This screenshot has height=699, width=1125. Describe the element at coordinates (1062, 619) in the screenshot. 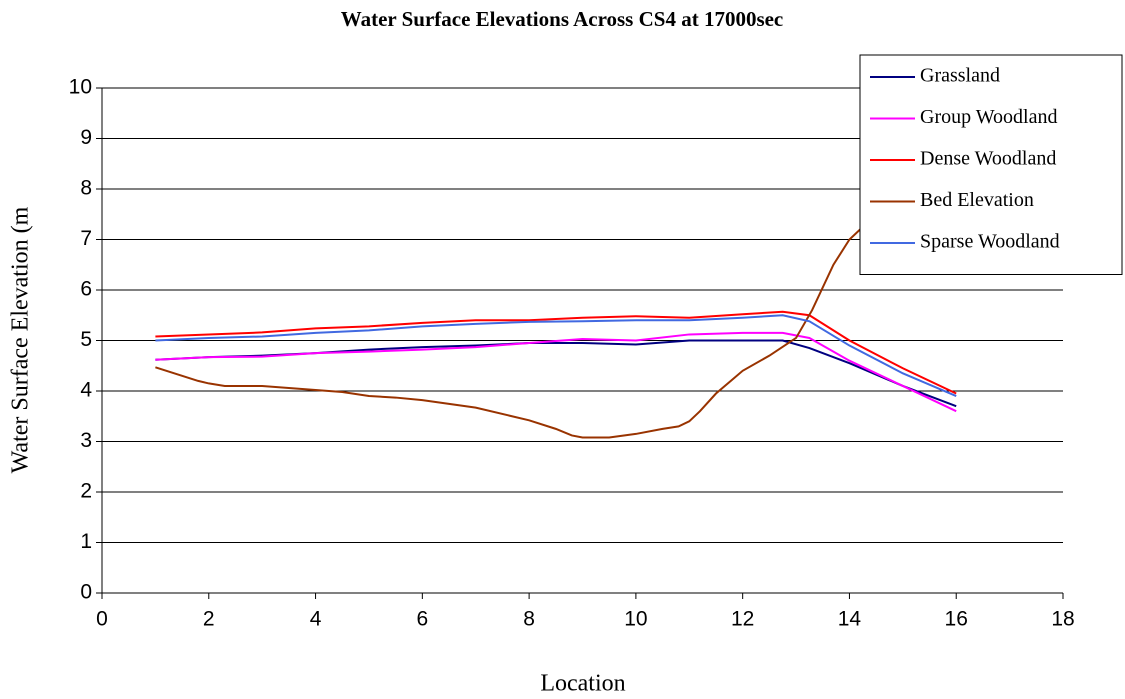

I see `x-tick-label: 18` at that location.